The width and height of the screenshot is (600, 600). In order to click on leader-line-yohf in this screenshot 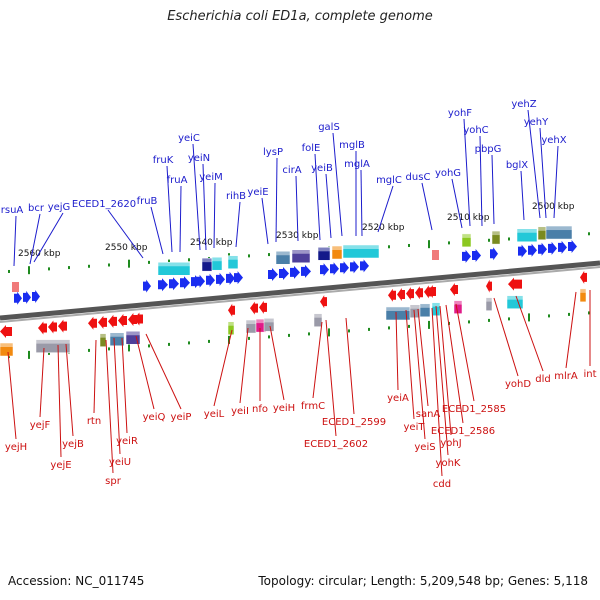, I will do `click(467, 172)`.